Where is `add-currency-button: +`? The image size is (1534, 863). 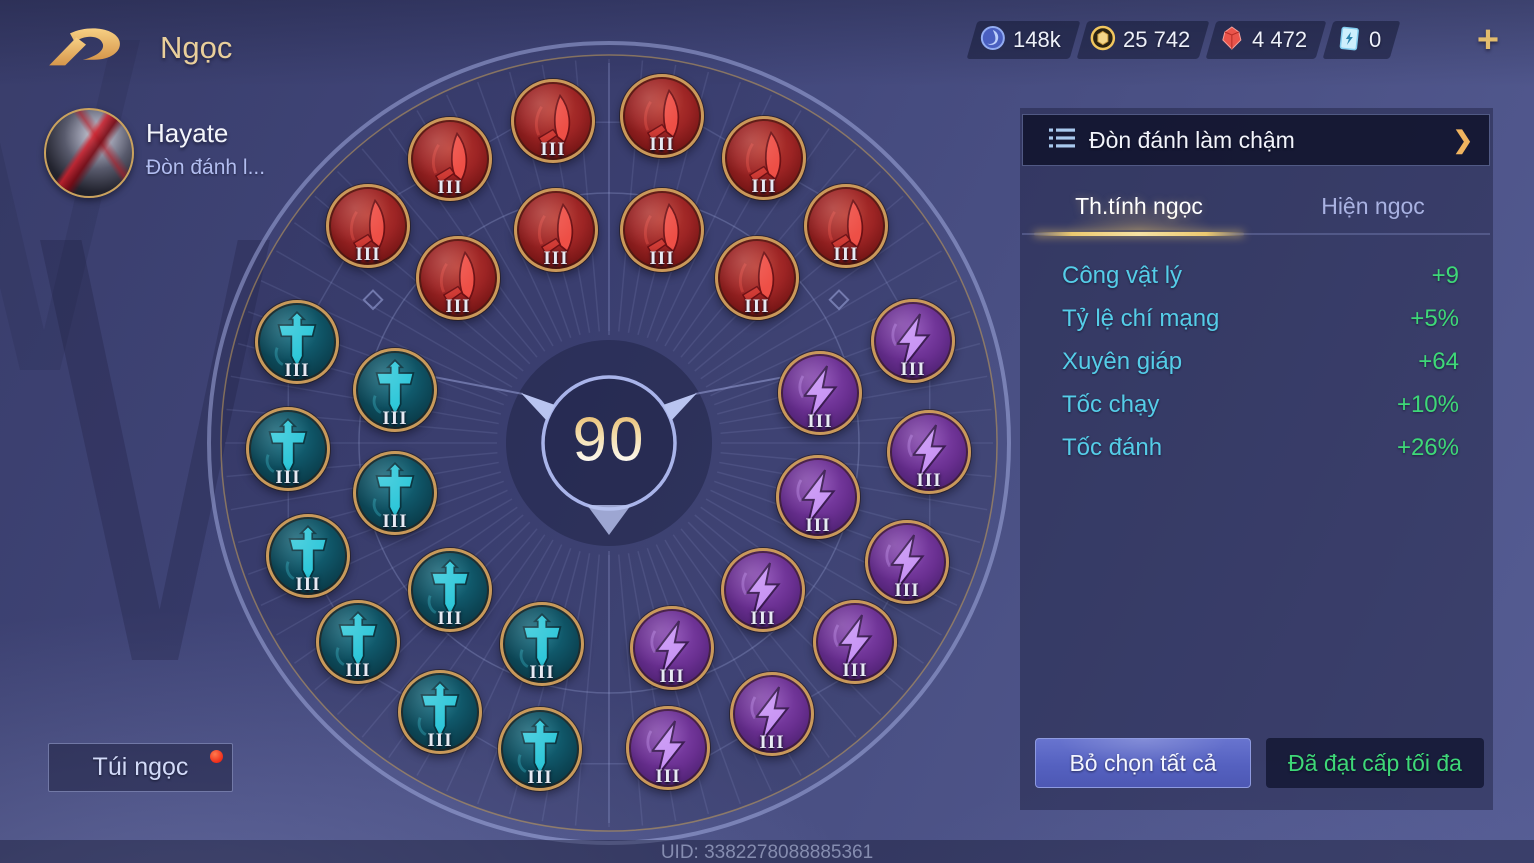
add-currency-button: + is located at coordinates (1488, 40).